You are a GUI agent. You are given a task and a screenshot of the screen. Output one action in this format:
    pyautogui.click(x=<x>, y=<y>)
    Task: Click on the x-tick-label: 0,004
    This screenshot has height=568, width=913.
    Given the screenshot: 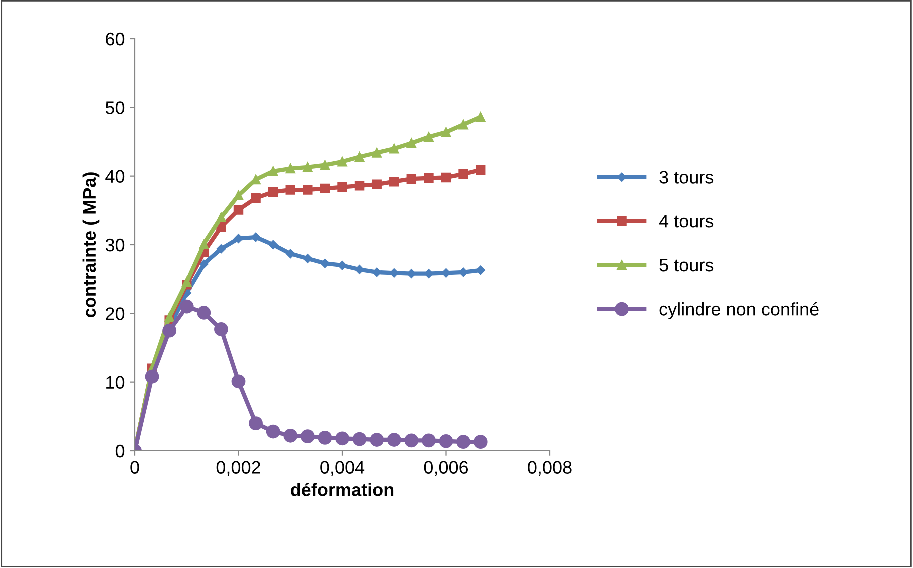 What is the action you would take?
    pyautogui.click(x=342, y=468)
    